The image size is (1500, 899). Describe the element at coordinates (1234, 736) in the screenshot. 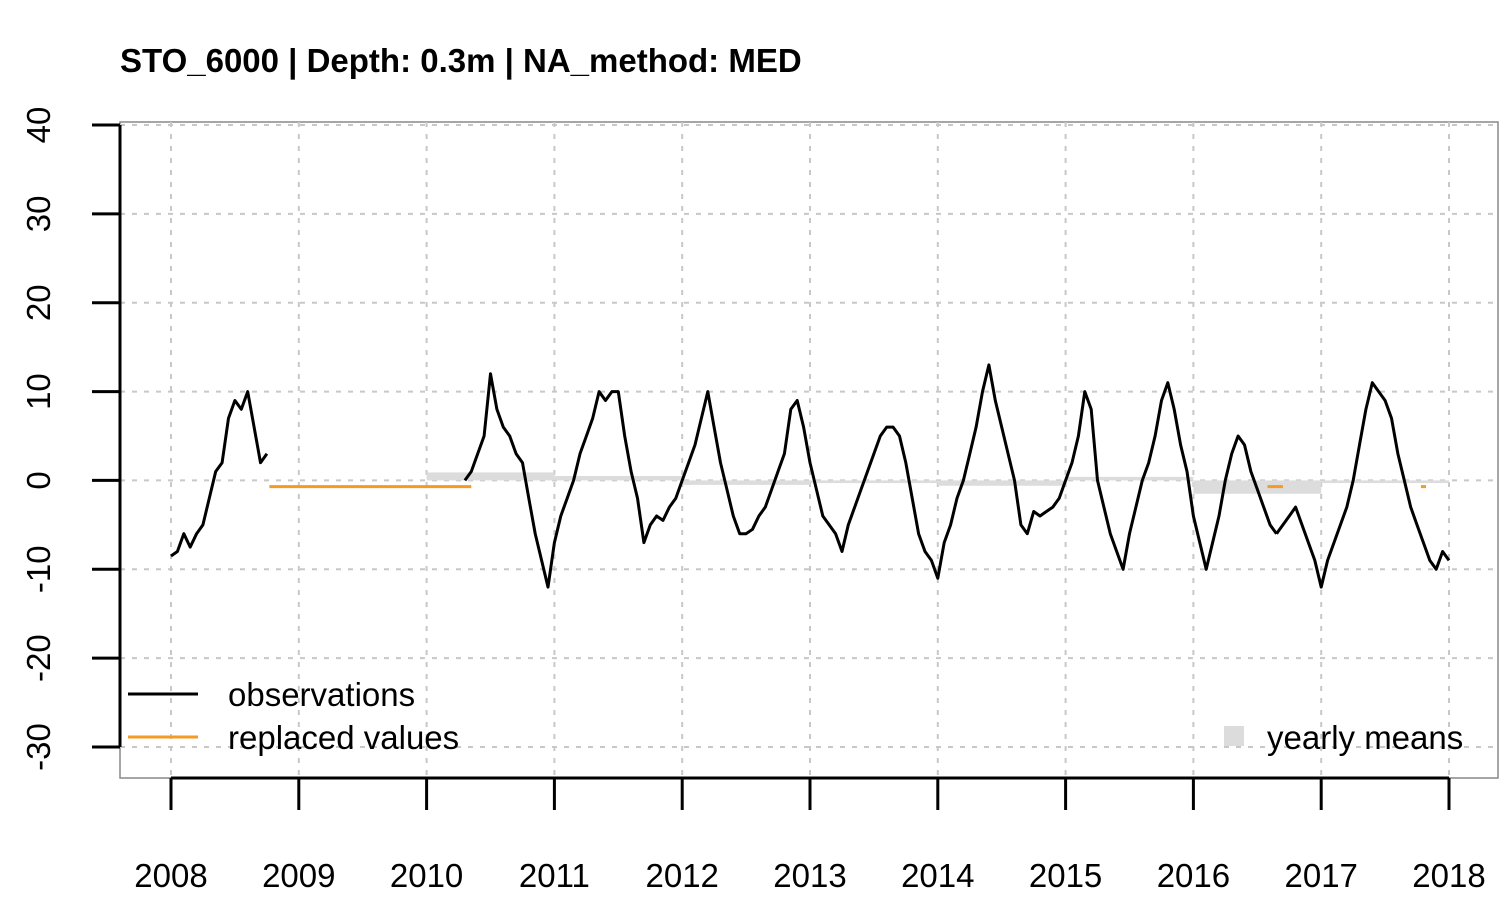

I see `legend-swatch-yearly-means` at that location.